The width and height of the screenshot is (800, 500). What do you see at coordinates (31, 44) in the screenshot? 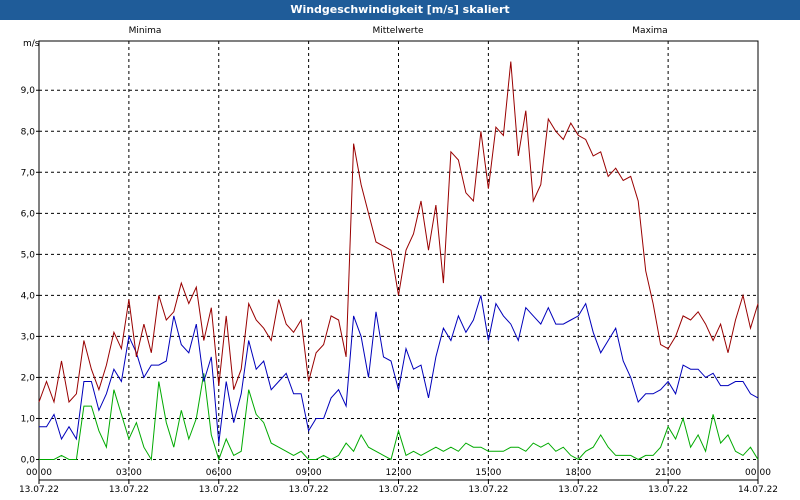
I see `y-axis-unit: m/s` at bounding box center [31, 44].